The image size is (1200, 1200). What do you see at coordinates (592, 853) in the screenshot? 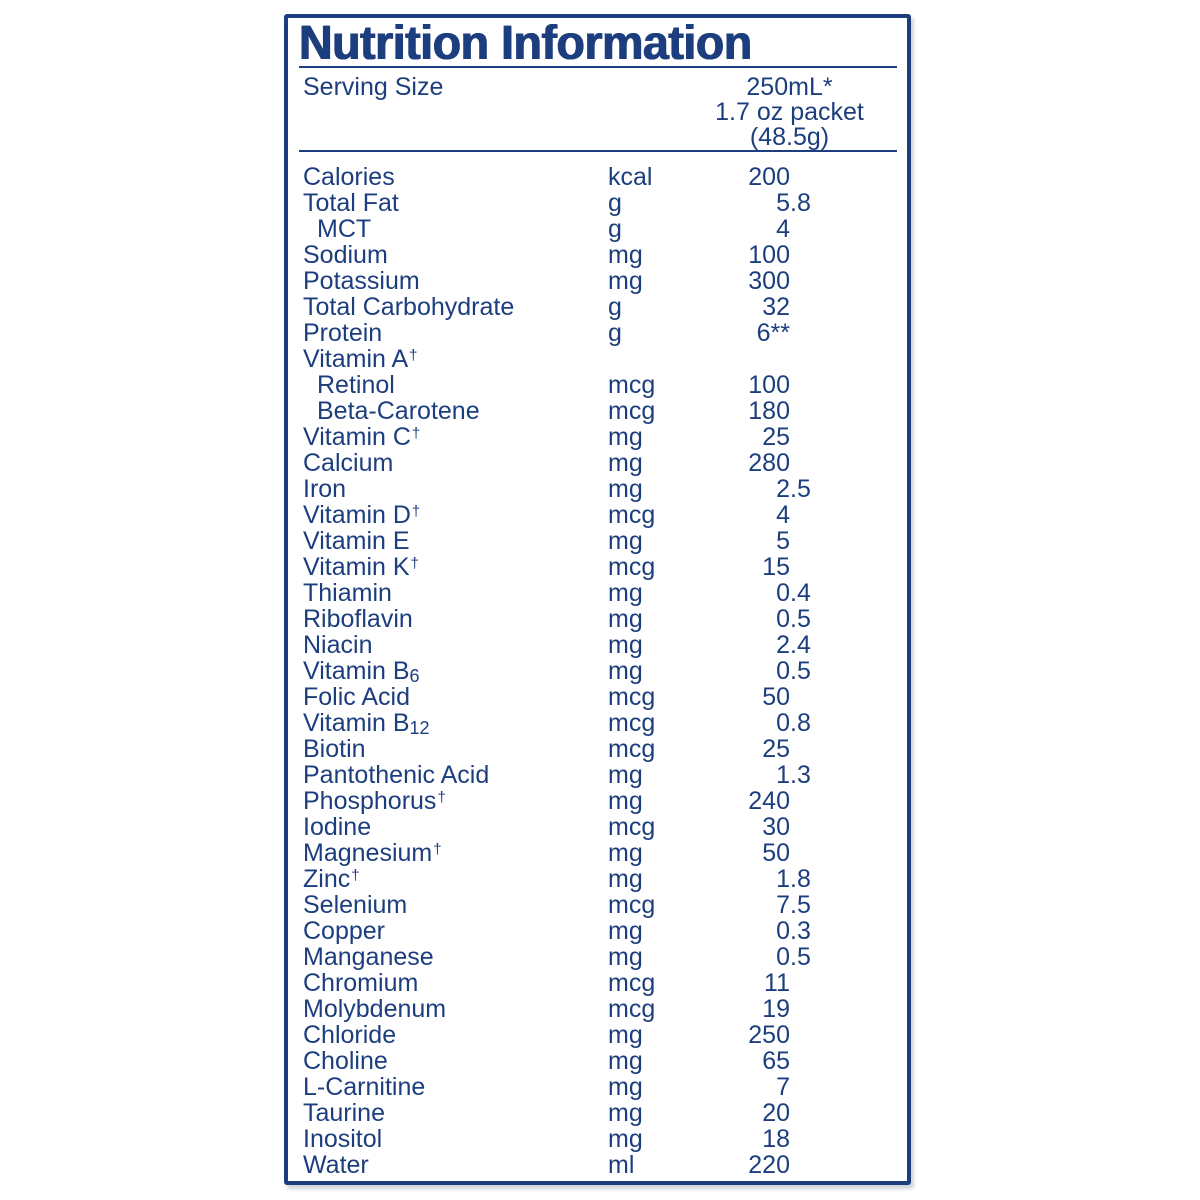
I see `nutrient-row: Magnesium† mg 50` at bounding box center [592, 853].